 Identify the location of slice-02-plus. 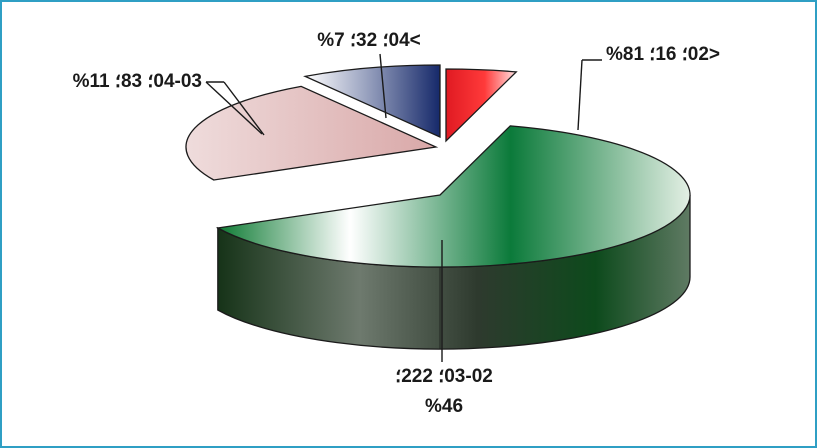
(481, 105).